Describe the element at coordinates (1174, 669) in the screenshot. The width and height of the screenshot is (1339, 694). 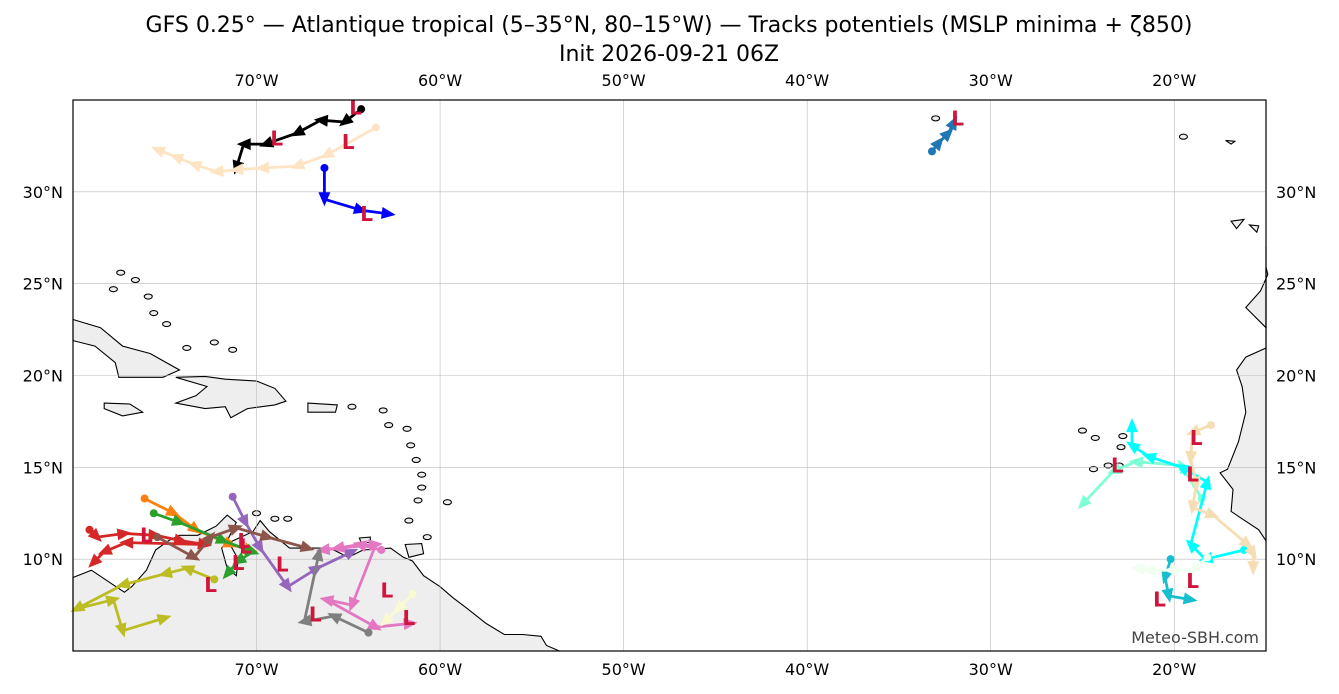
I see `lon-tick-label: 20°W` at that location.